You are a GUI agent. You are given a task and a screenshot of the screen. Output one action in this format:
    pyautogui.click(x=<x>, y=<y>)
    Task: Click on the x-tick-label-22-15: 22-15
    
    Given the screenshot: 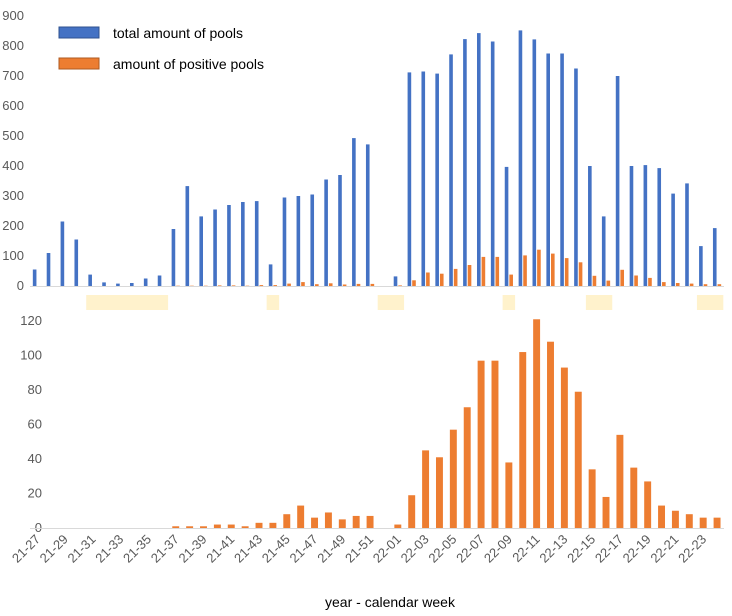 What is the action you would take?
    pyautogui.click(x=581, y=549)
    